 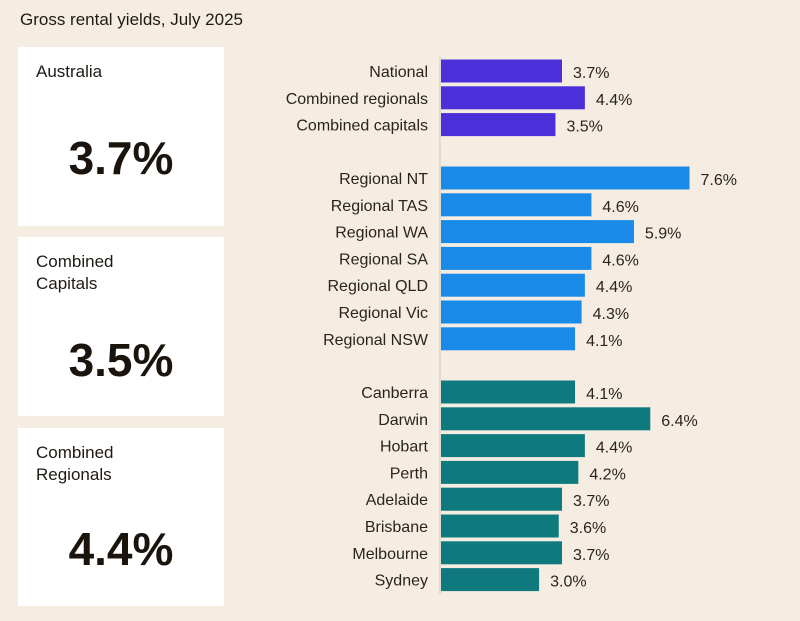 I want to click on category-label: Sydney, so click(x=401, y=581).